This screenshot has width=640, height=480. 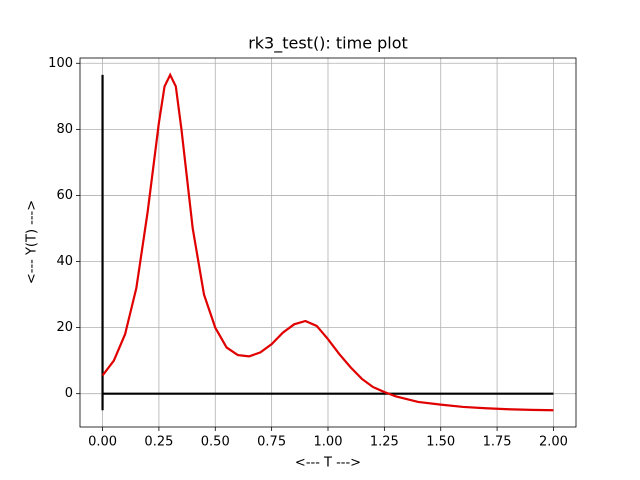 I want to click on x-tick-label: 2.00, so click(x=553, y=442).